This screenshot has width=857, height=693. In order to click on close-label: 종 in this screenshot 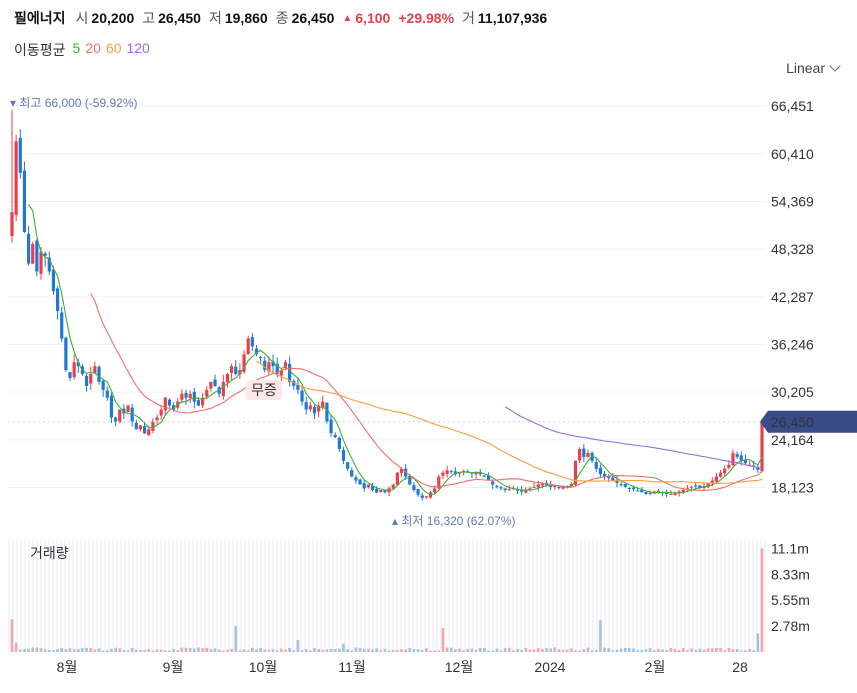, I will do `click(282, 18)`.